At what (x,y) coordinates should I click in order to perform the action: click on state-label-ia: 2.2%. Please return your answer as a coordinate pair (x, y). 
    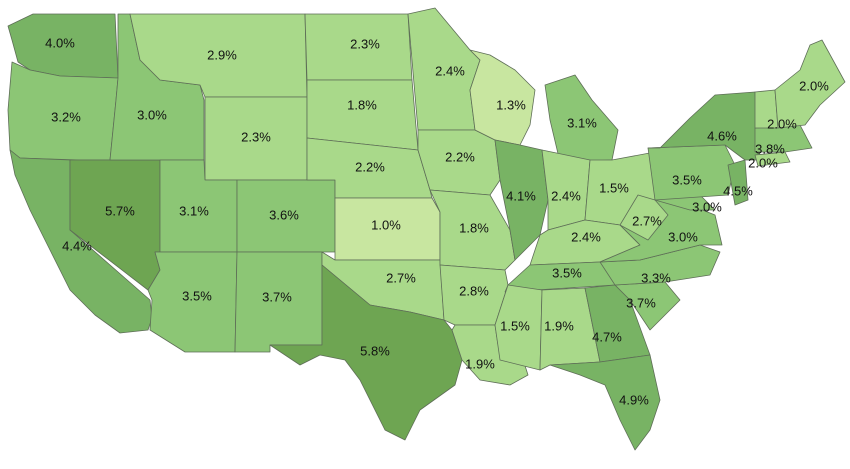
    Looking at the image, I should click on (460, 156).